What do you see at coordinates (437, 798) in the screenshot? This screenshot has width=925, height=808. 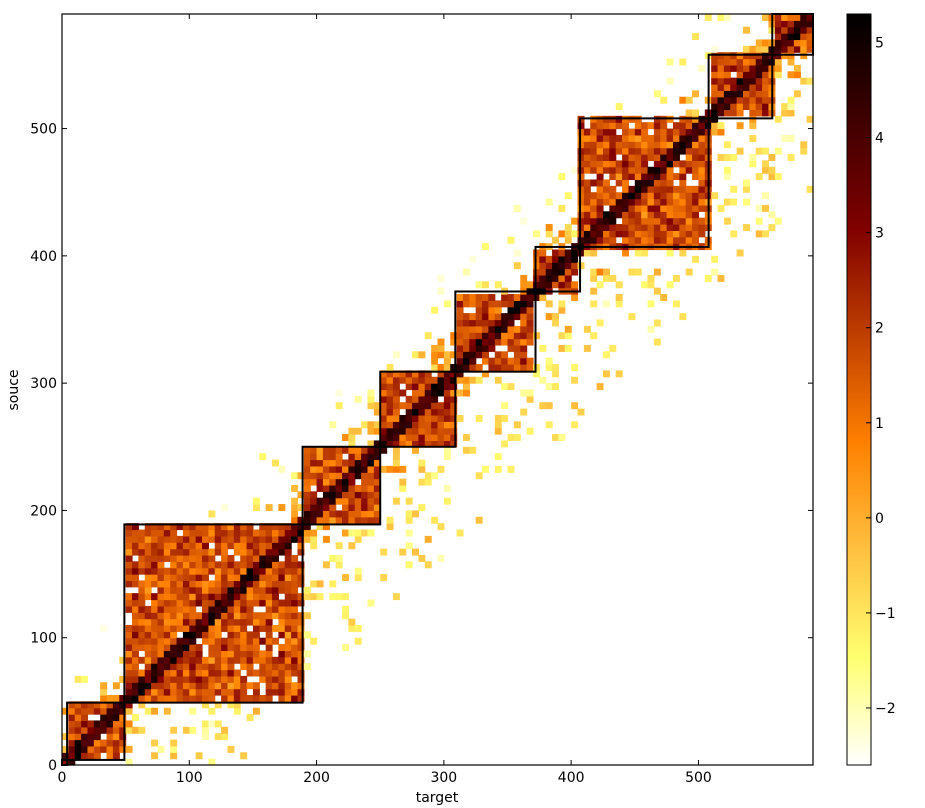 I see `x-axis-label: target` at bounding box center [437, 798].